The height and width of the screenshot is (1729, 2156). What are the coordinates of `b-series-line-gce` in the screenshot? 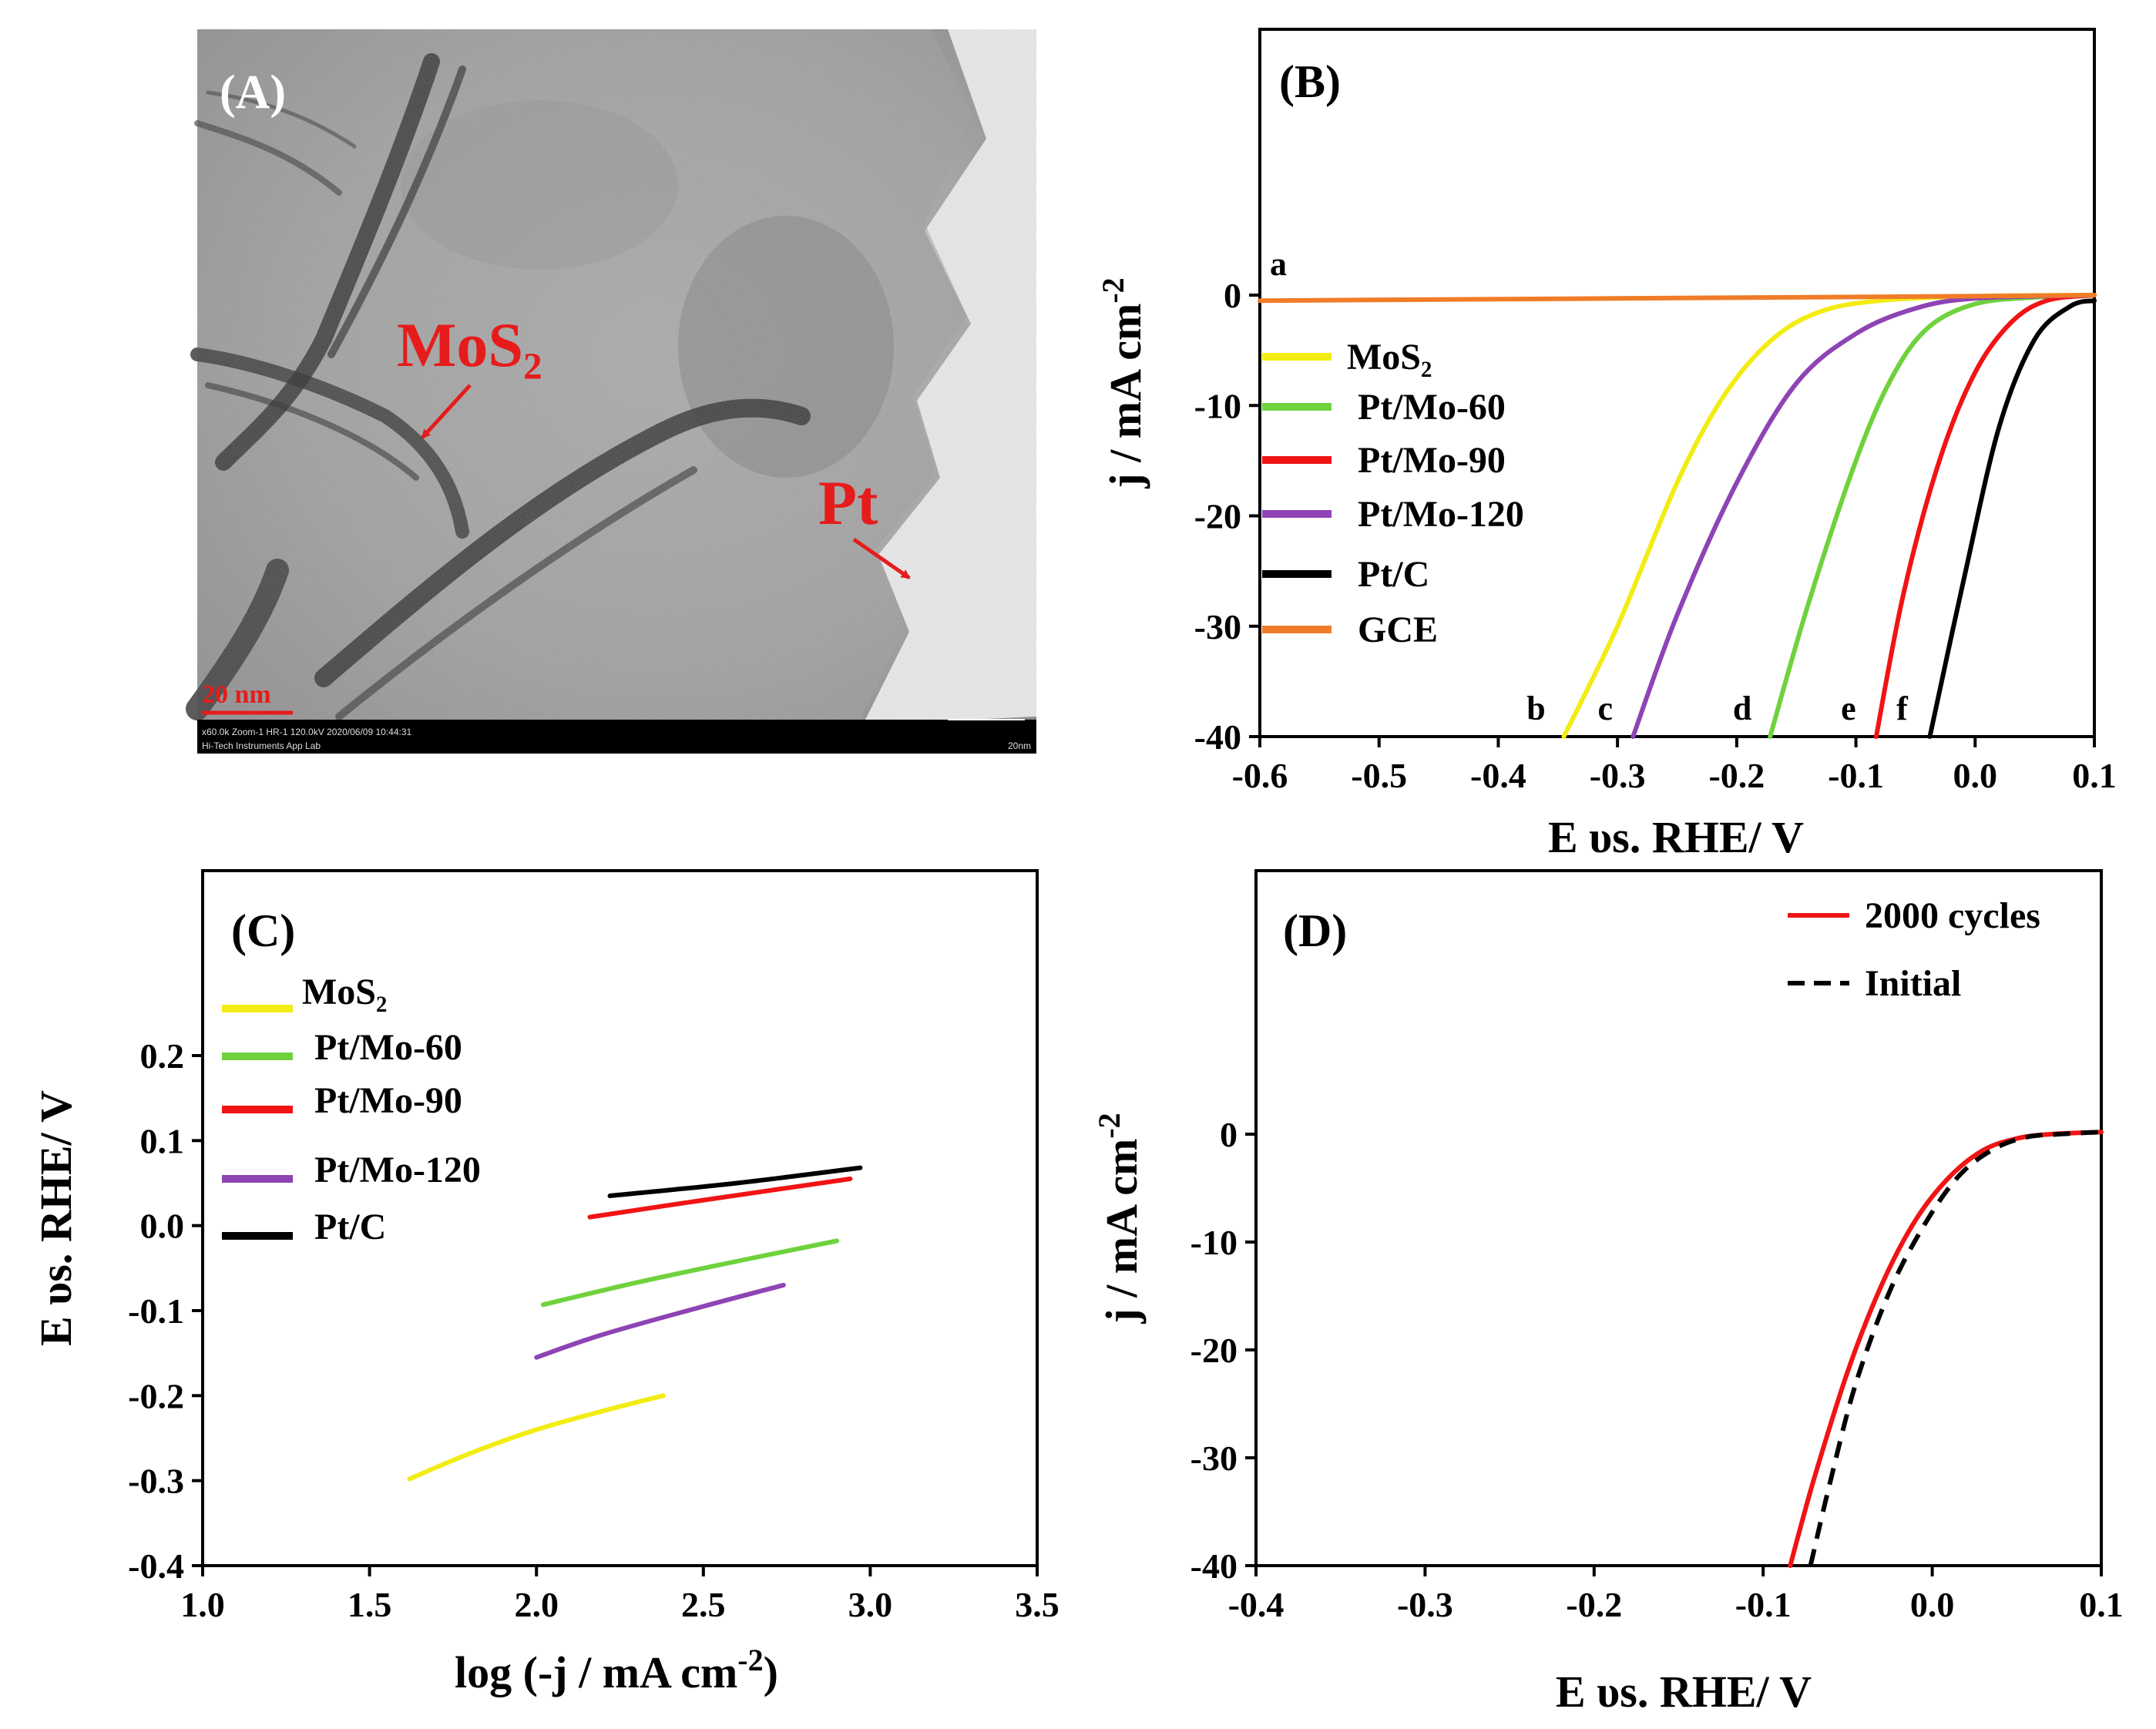 It's located at (1677, 299).